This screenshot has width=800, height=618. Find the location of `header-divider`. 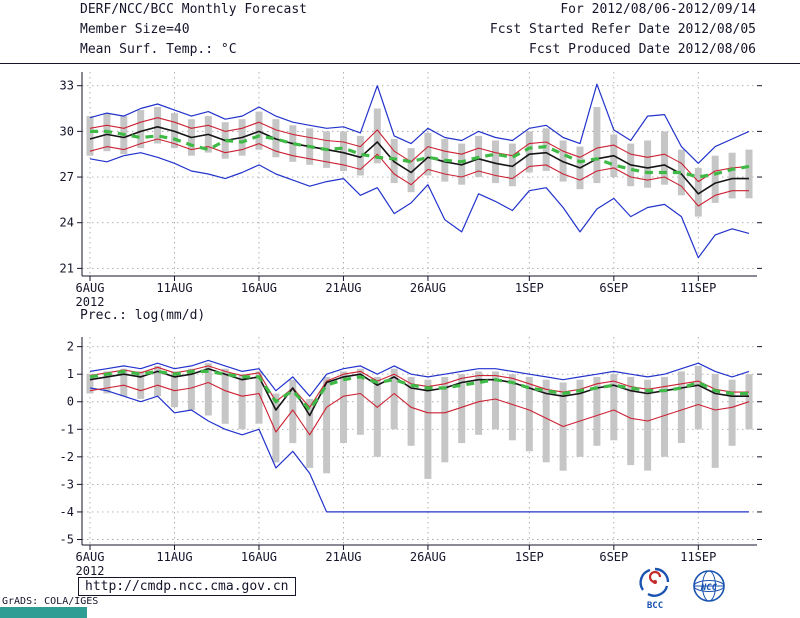

header-divider is located at coordinates (400, 63).